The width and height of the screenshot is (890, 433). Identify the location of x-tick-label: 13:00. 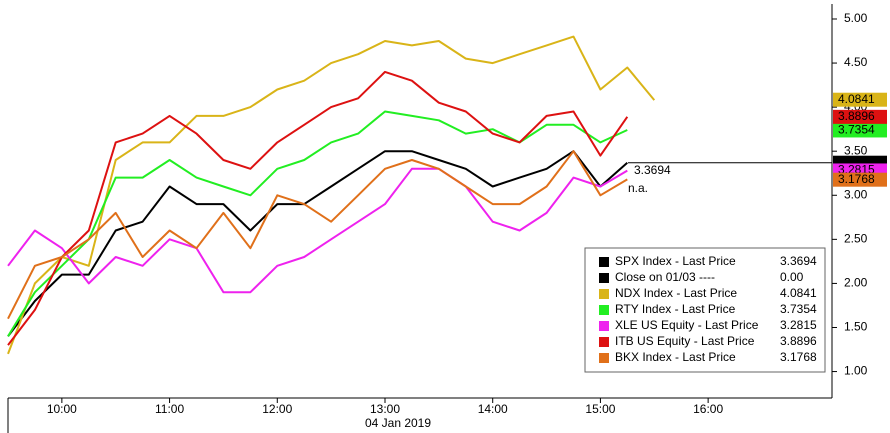
(385, 409).